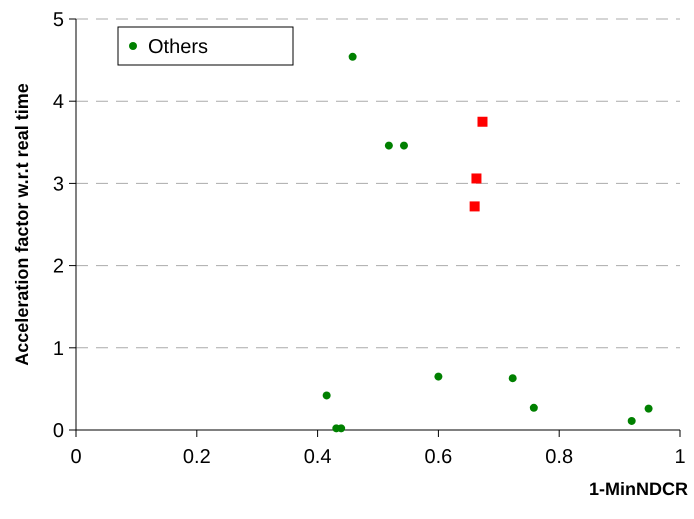 The width and height of the screenshot is (694, 519). Describe the element at coordinates (559, 457) in the screenshot. I see `x-tick-label: 0.8` at that location.